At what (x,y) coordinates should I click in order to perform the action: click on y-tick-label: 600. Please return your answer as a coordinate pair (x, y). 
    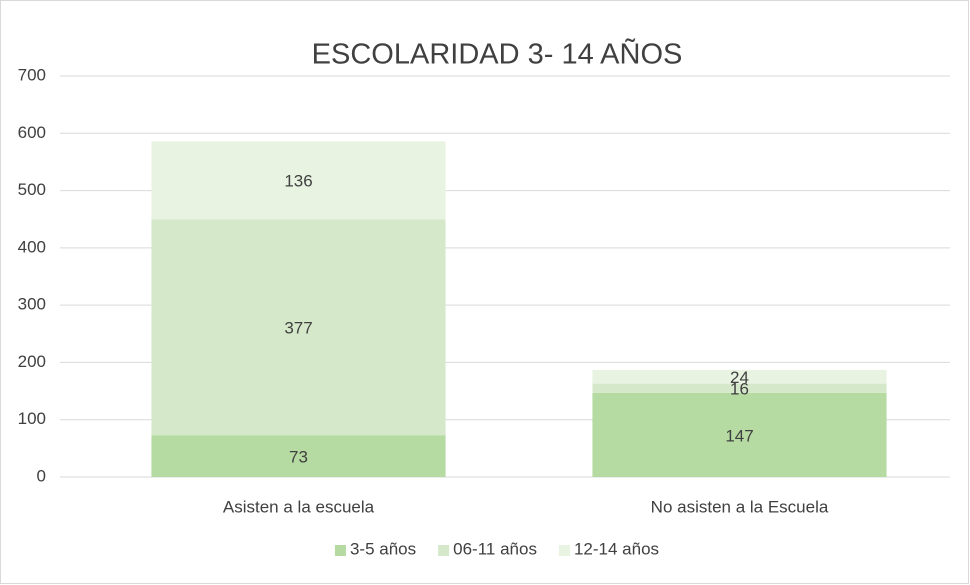
    Looking at the image, I should click on (32, 132).